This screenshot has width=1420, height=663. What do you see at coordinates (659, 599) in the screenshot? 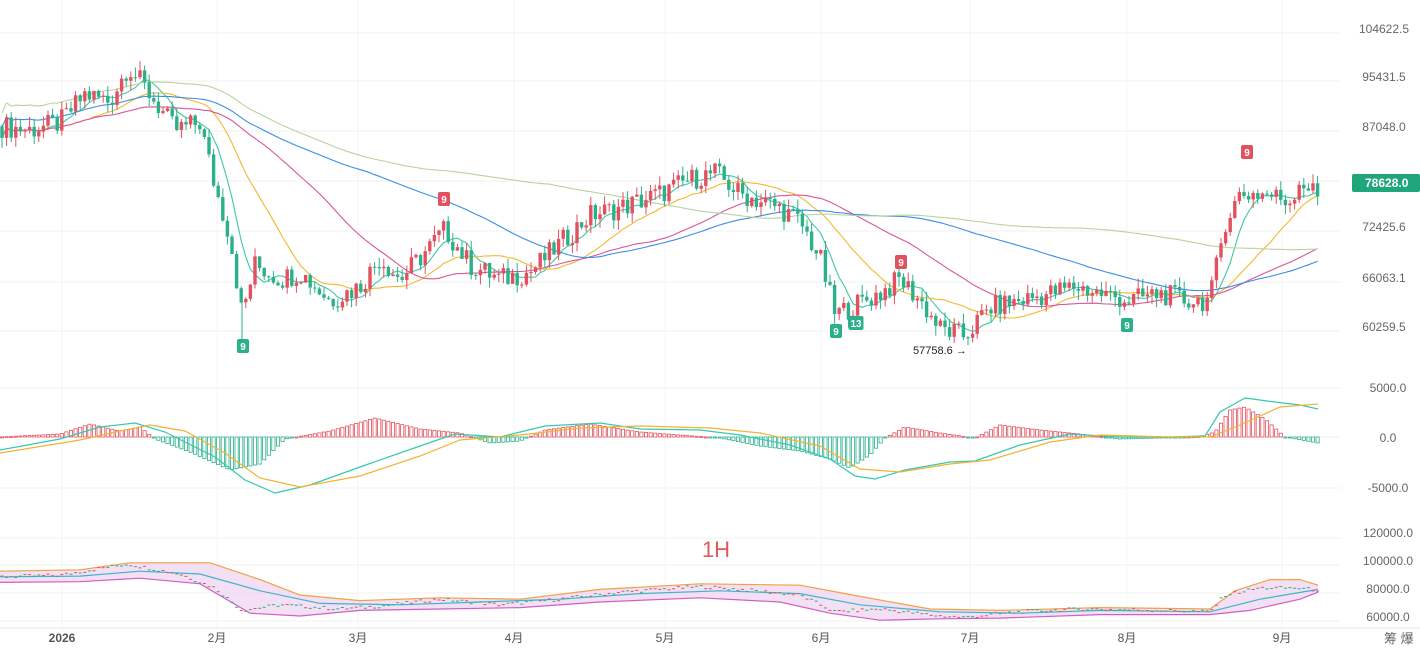
I see `boll-lower-line` at bounding box center [659, 599].